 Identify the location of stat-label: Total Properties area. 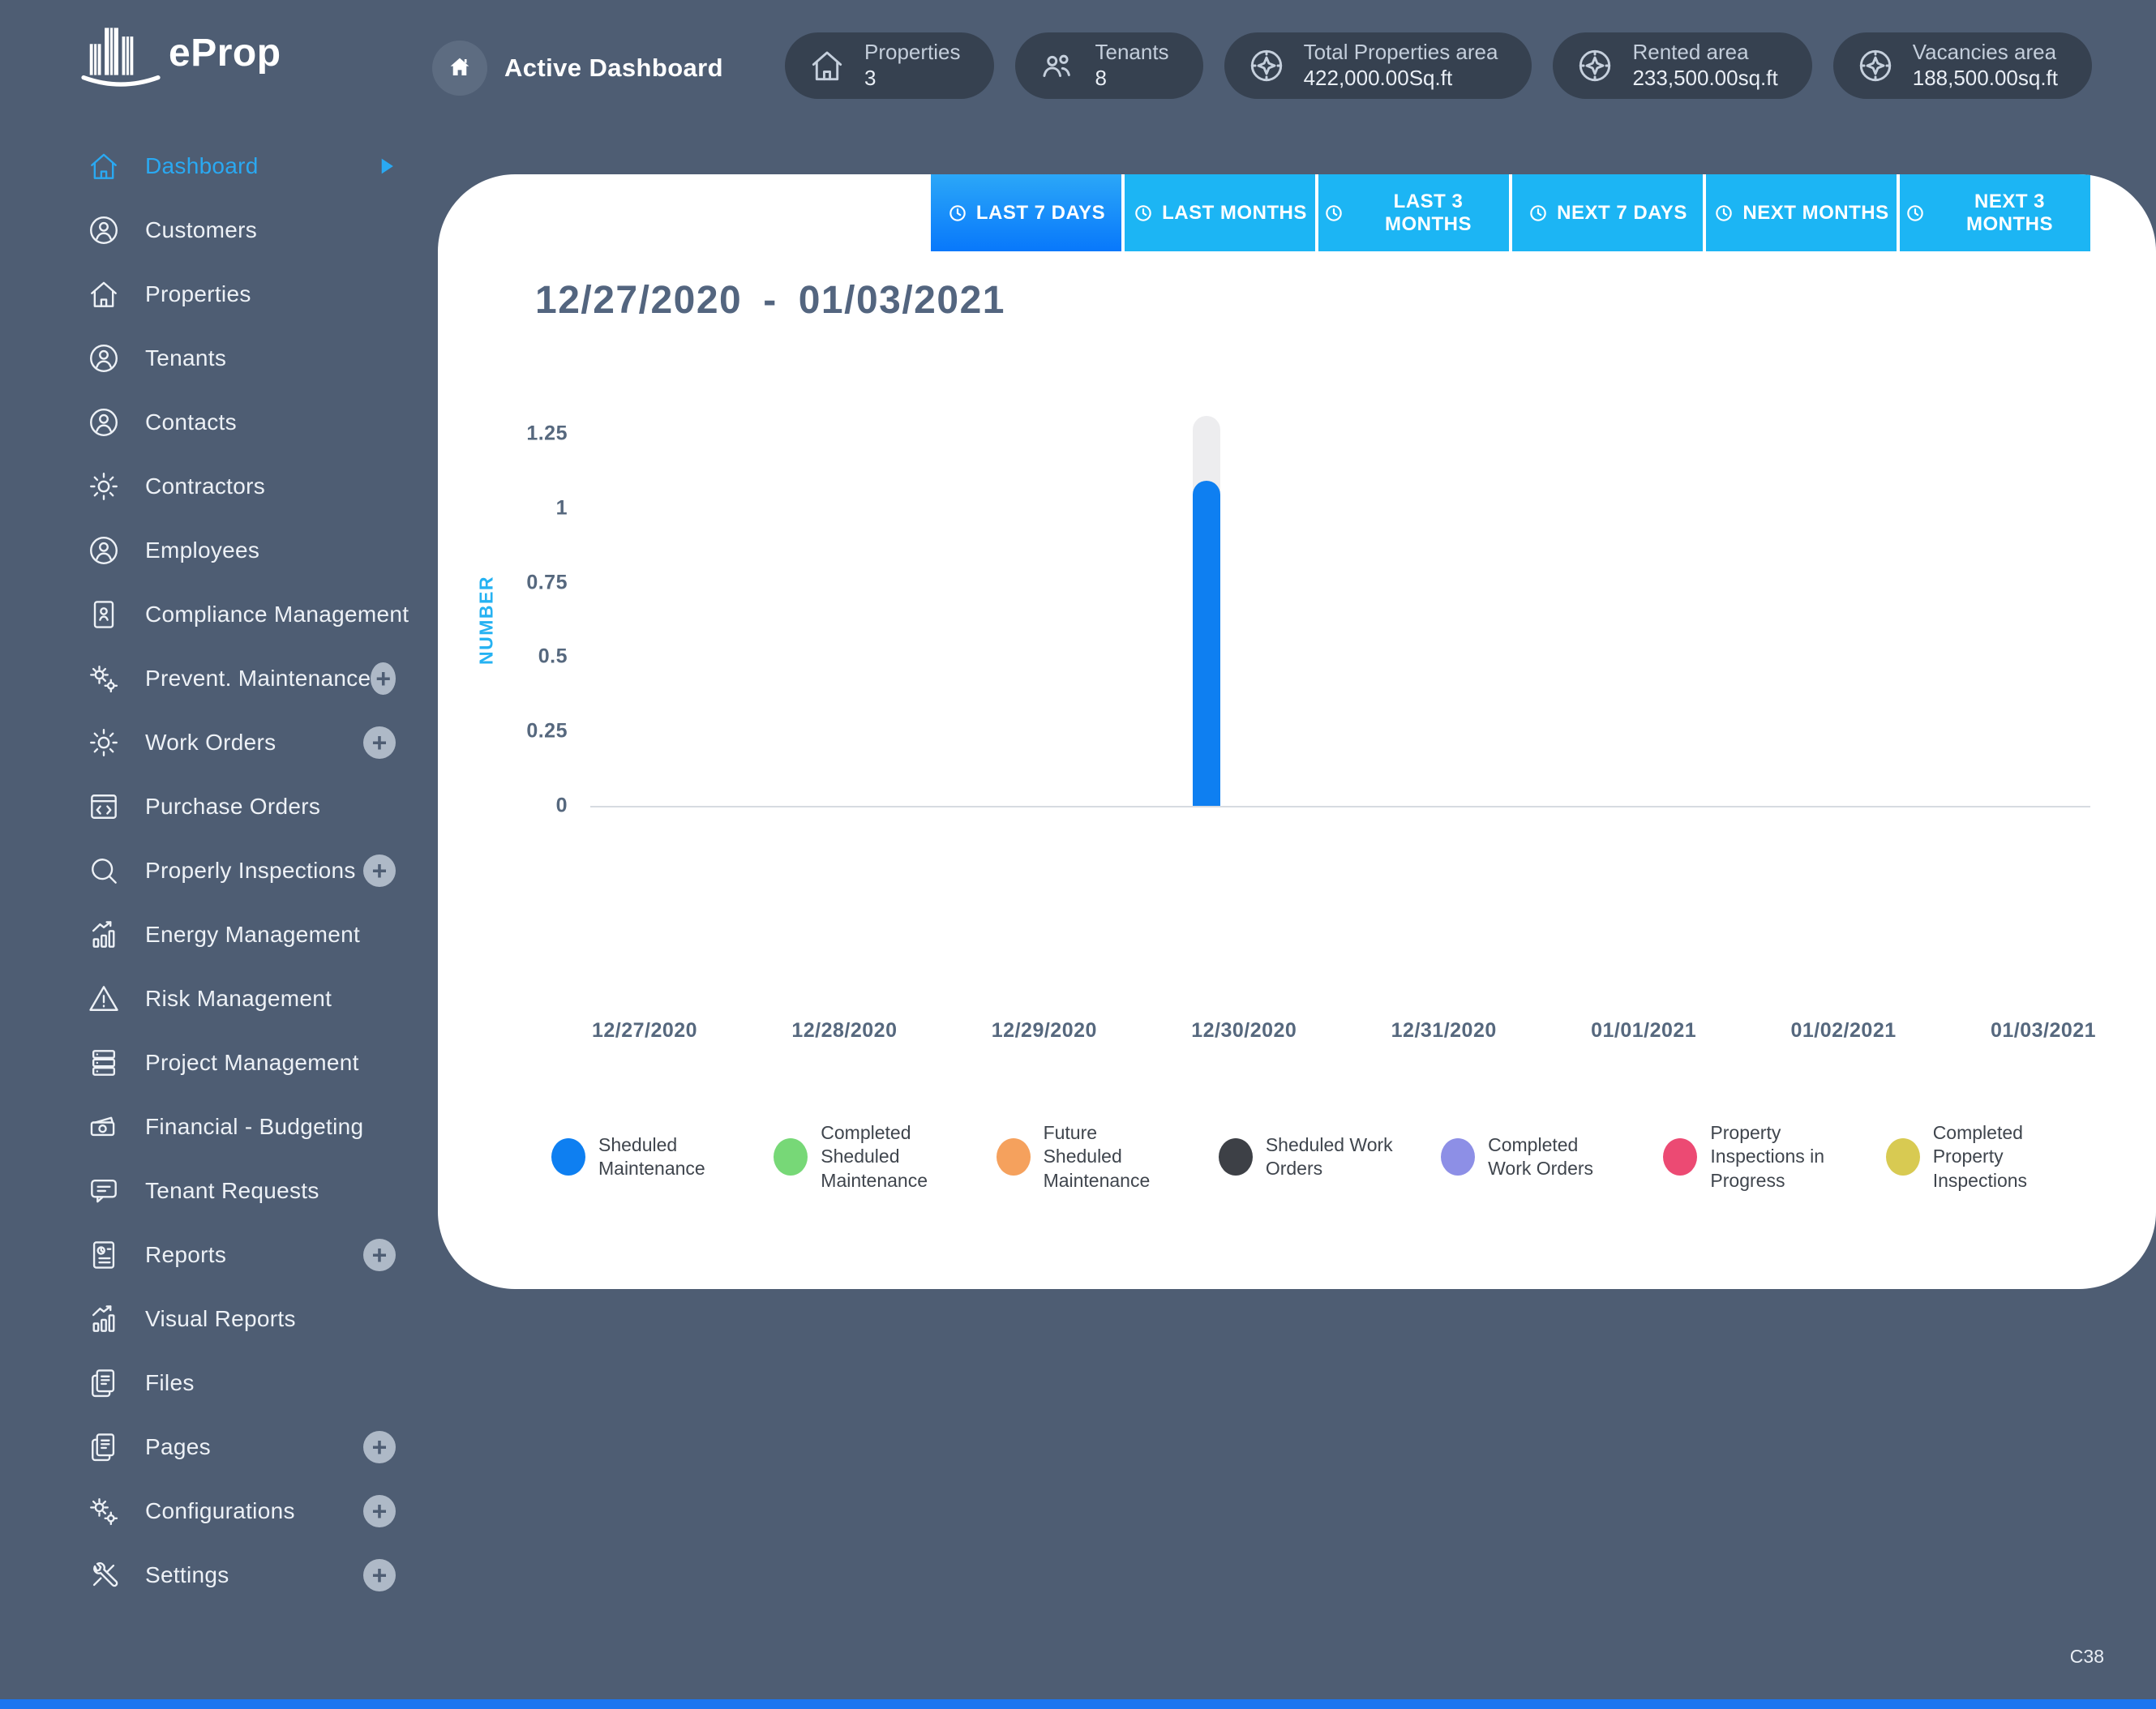
(1400, 52).